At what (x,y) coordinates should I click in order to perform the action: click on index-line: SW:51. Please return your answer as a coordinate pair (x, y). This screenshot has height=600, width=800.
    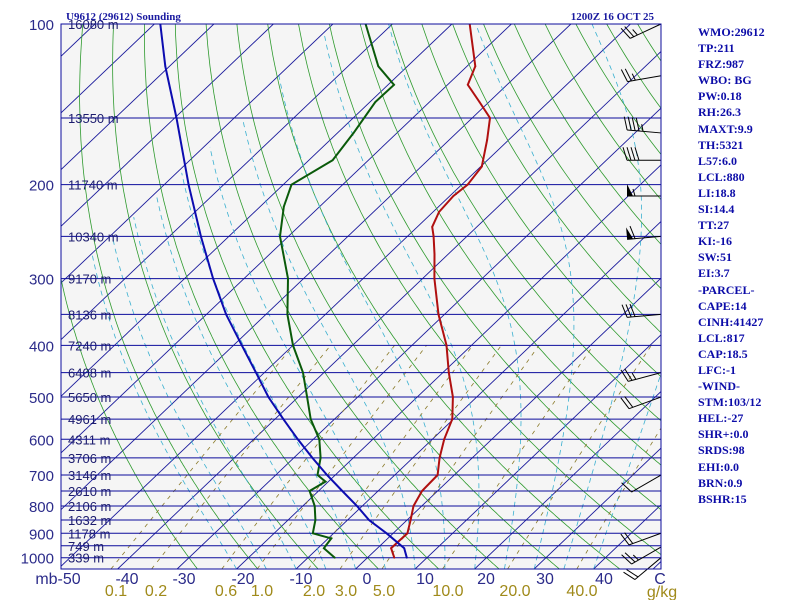
    Looking at the image, I should click on (715, 257).